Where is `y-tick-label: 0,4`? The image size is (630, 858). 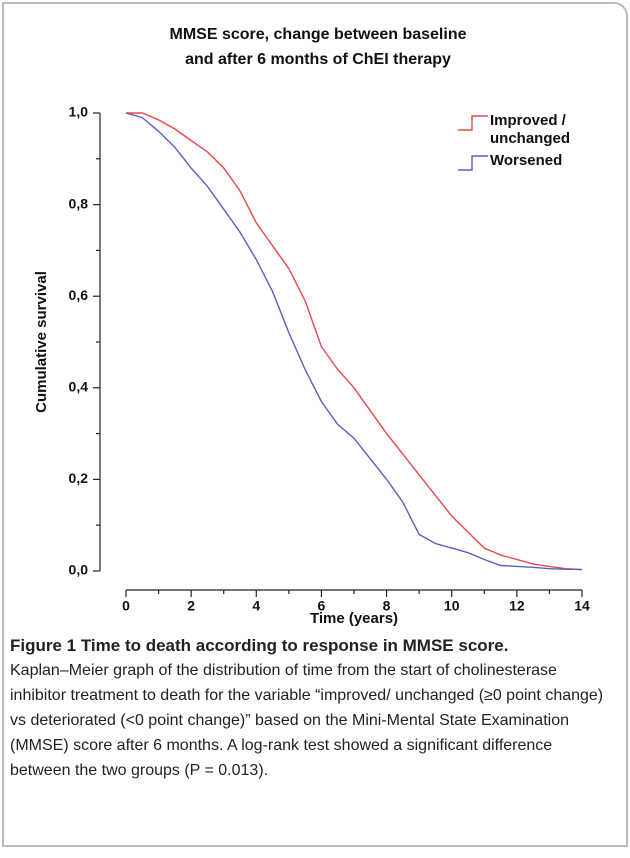 y-tick-label: 0,4 is located at coordinates (79, 387).